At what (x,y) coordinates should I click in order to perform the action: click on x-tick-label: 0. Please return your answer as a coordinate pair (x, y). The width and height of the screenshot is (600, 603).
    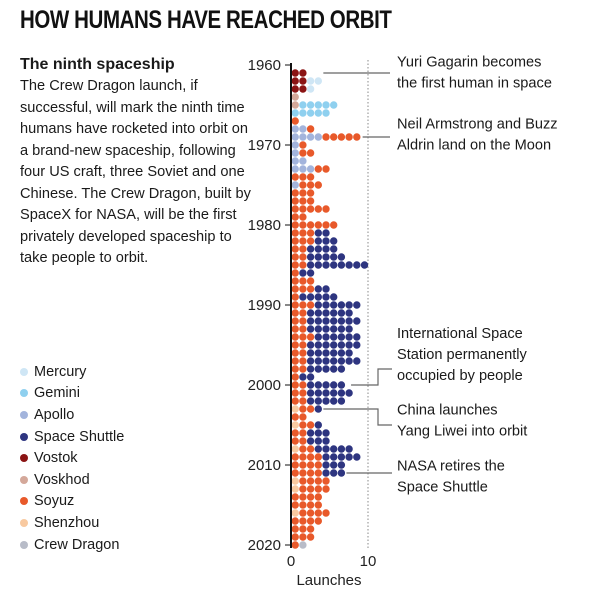
    Looking at the image, I should click on (291, 561).